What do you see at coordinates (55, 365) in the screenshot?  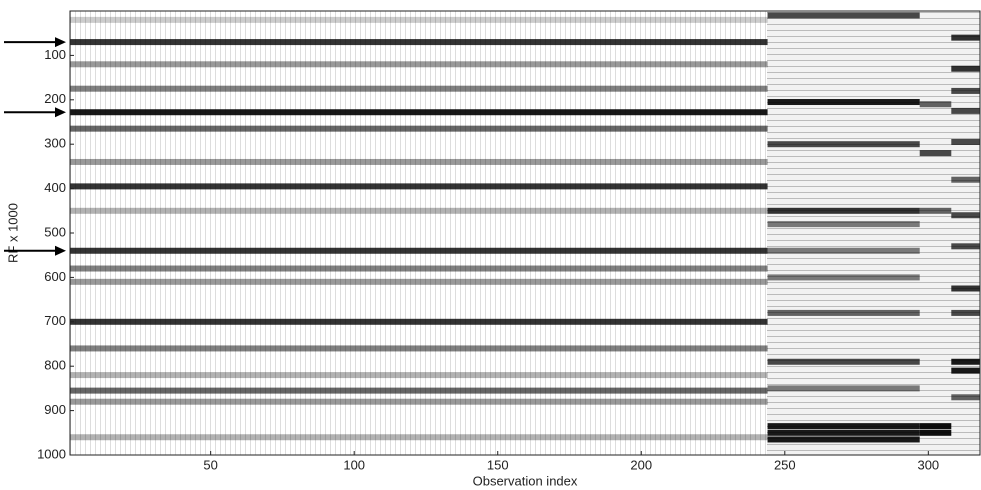 I see `y-tick-label: 800` at bounding box center [55, 365].